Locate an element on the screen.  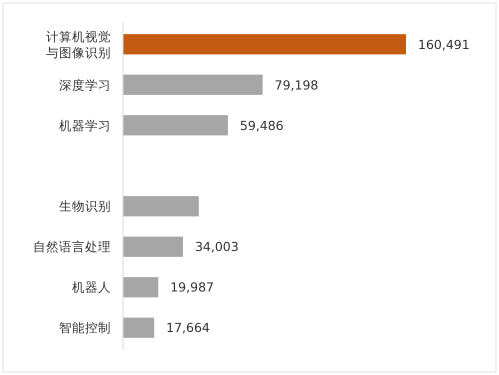
data-label: 19,987 is located at coordinates (192, 287).